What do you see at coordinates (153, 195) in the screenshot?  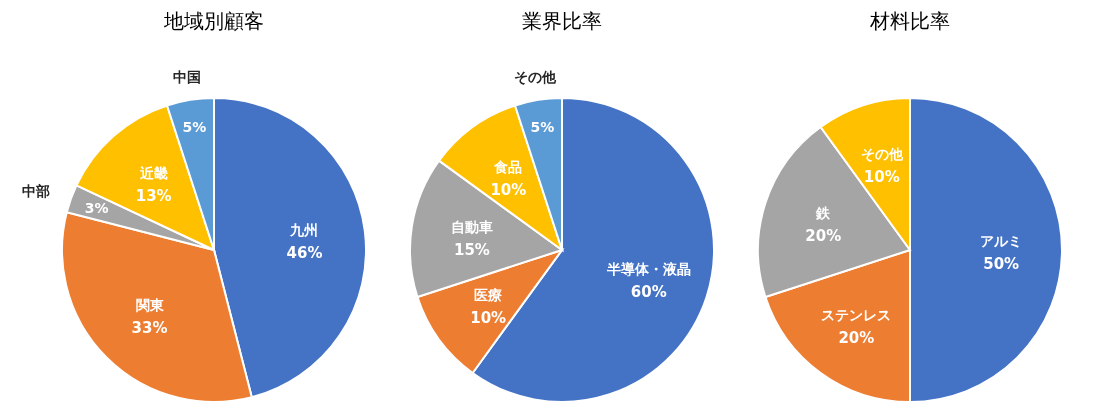 I see `data-label: 13%` at bounding box center [153, 195].